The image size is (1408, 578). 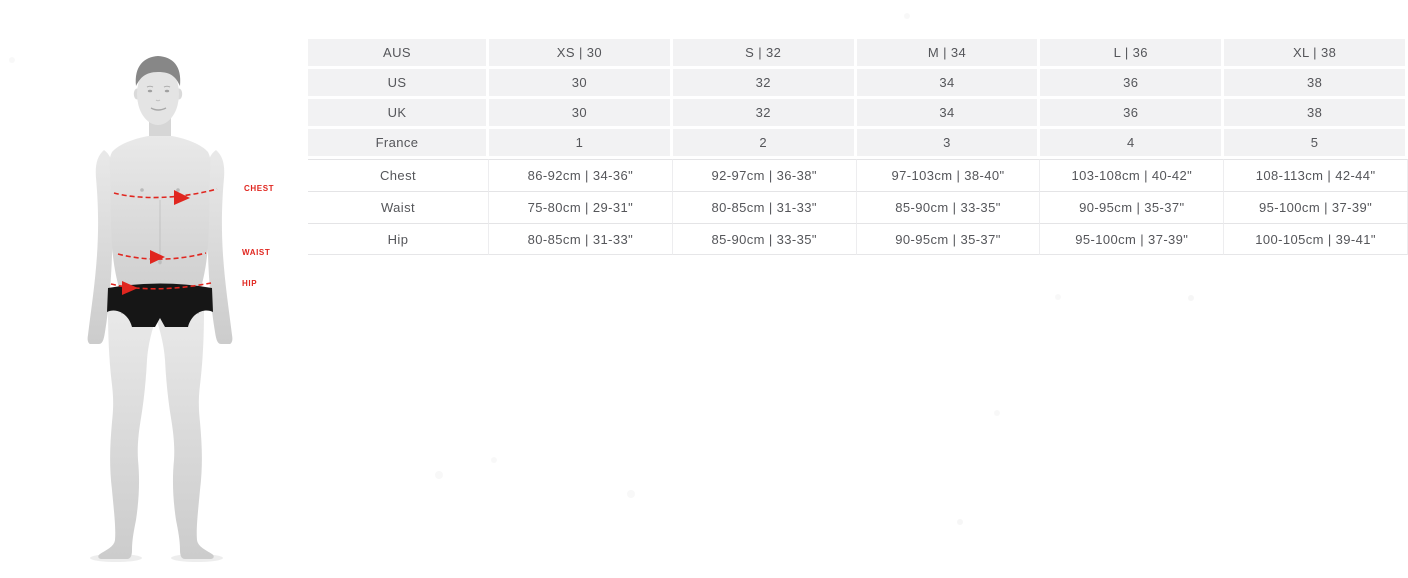 What do you see at coordinates (398, 114) in the screenshot?
I see `row-label: UK` at bounding box center [398, 114].